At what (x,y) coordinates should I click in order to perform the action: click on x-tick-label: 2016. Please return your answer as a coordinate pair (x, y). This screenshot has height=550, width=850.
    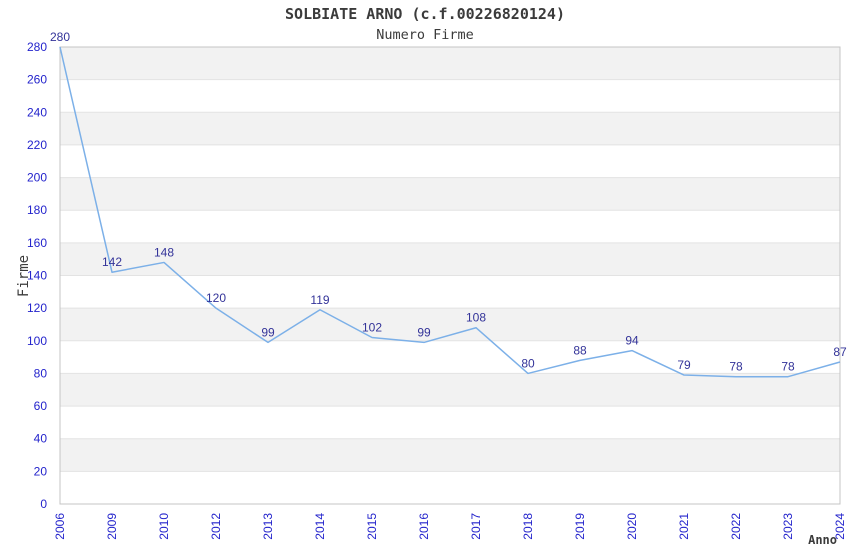
    Looking at the image, I should click on (424, 526).